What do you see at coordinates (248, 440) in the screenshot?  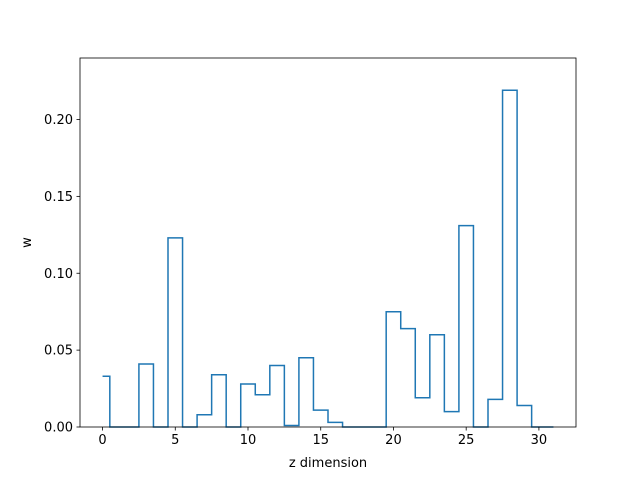 I see `x-tick-label: 10` at bounding box center [248, 440].